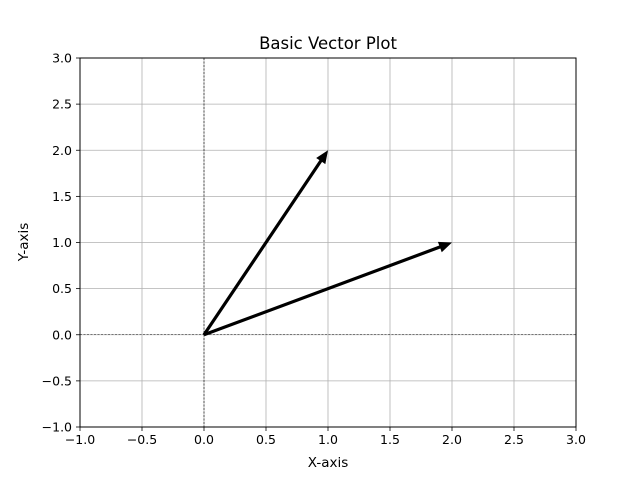 The height and width of the screenshot is (480, 640). I want to click on y-ticks: −1.0 −0.5 0.0 0.5 1.0 1.5 2.0 2.5 3.0, so click(61, 243).